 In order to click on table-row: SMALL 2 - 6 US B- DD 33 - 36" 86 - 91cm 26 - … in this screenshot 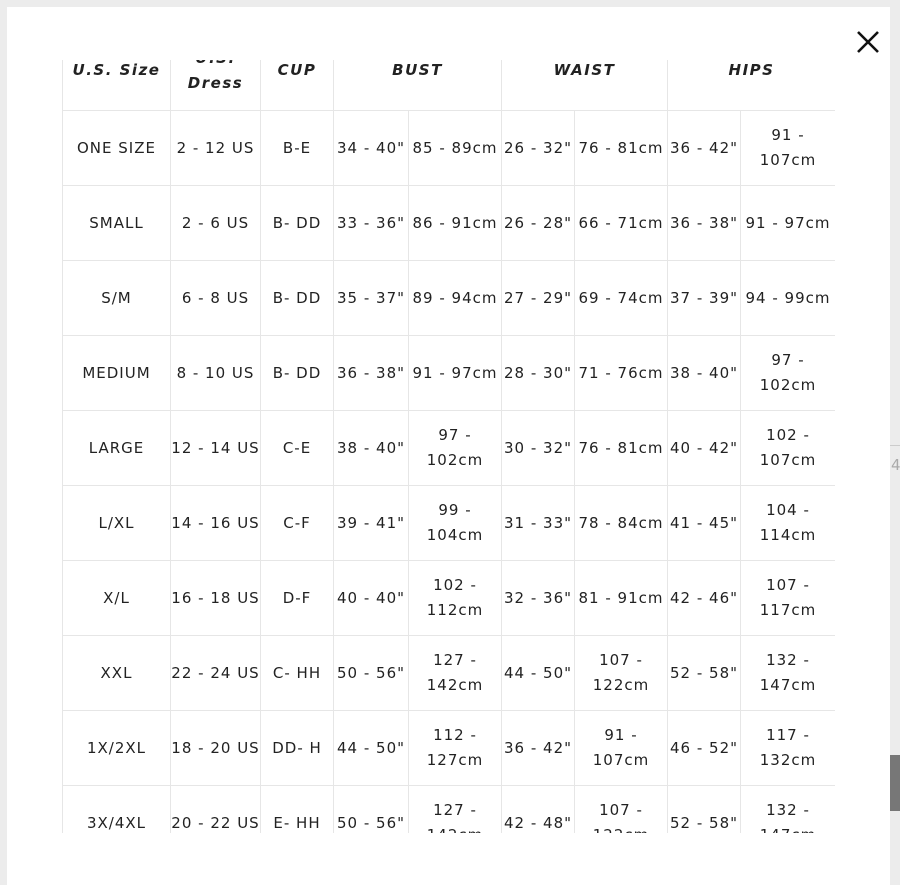, I will do `click(448, 223)`.